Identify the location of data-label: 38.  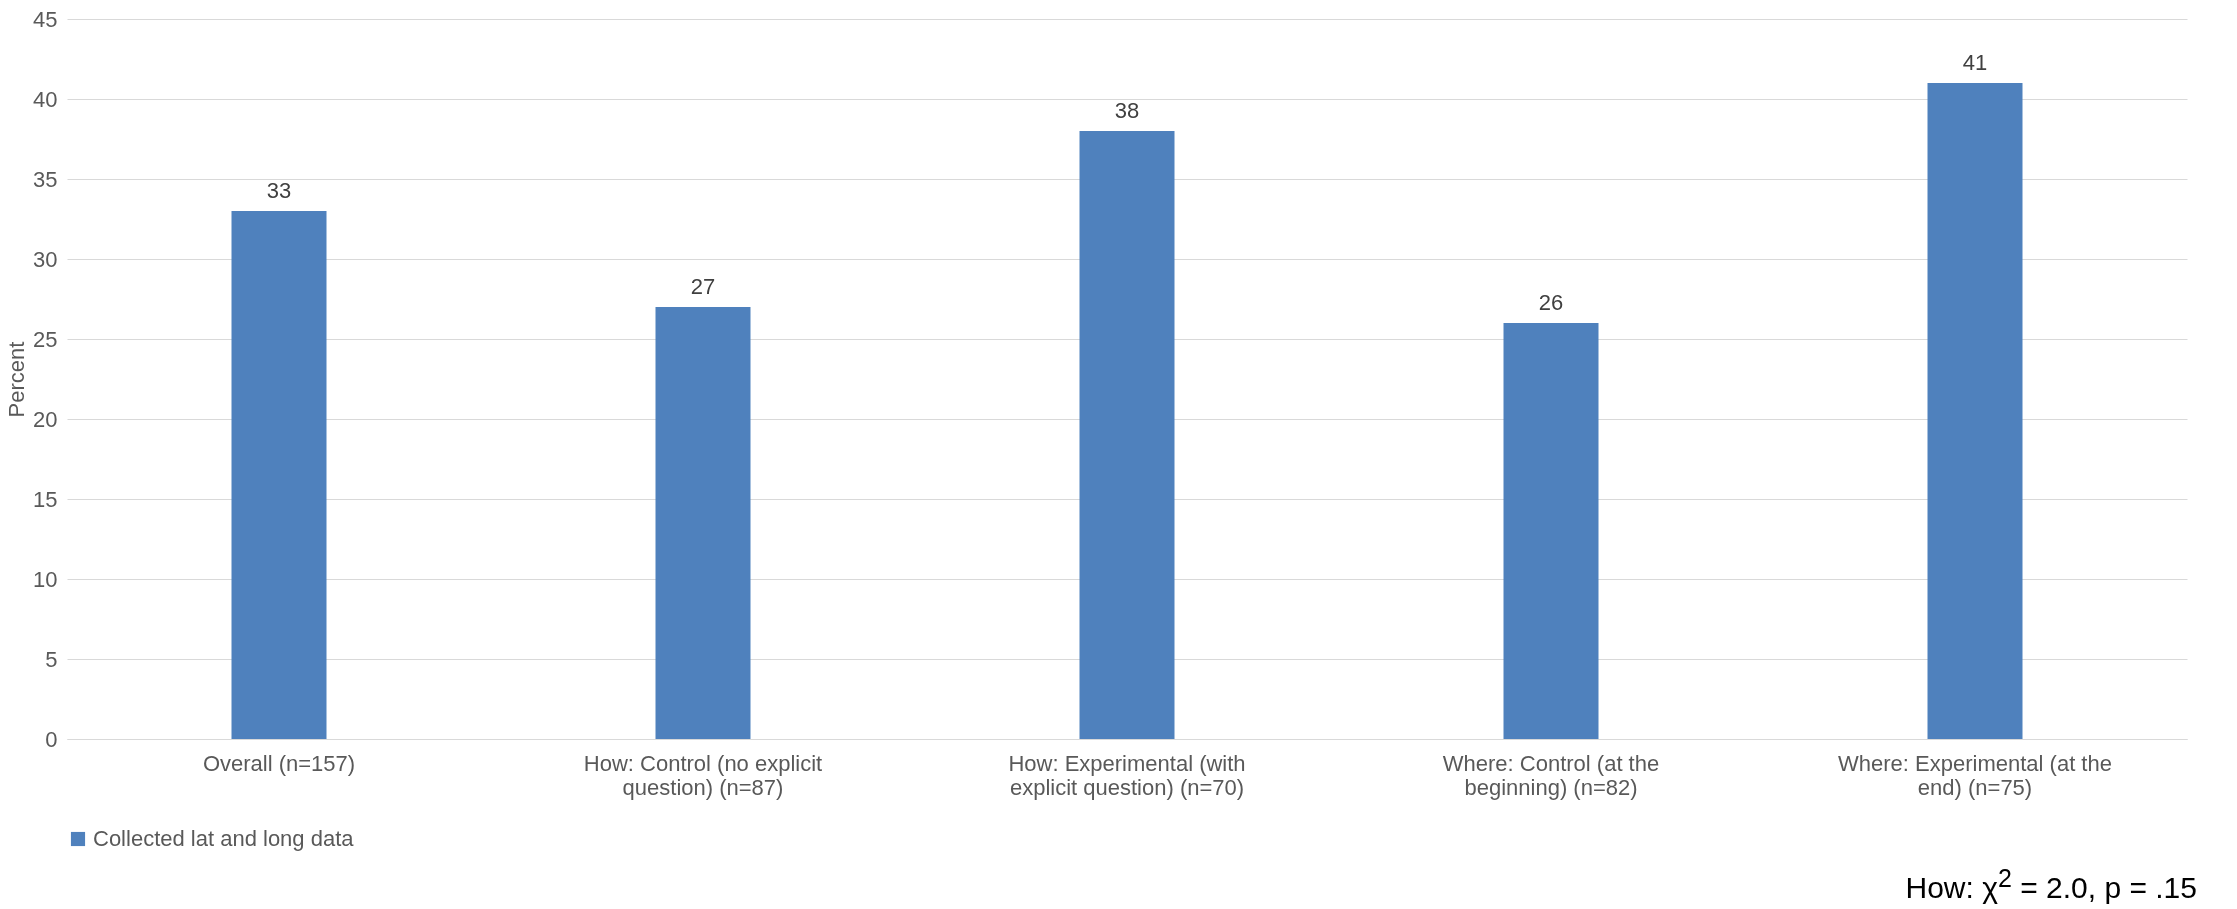
(1127, 110).